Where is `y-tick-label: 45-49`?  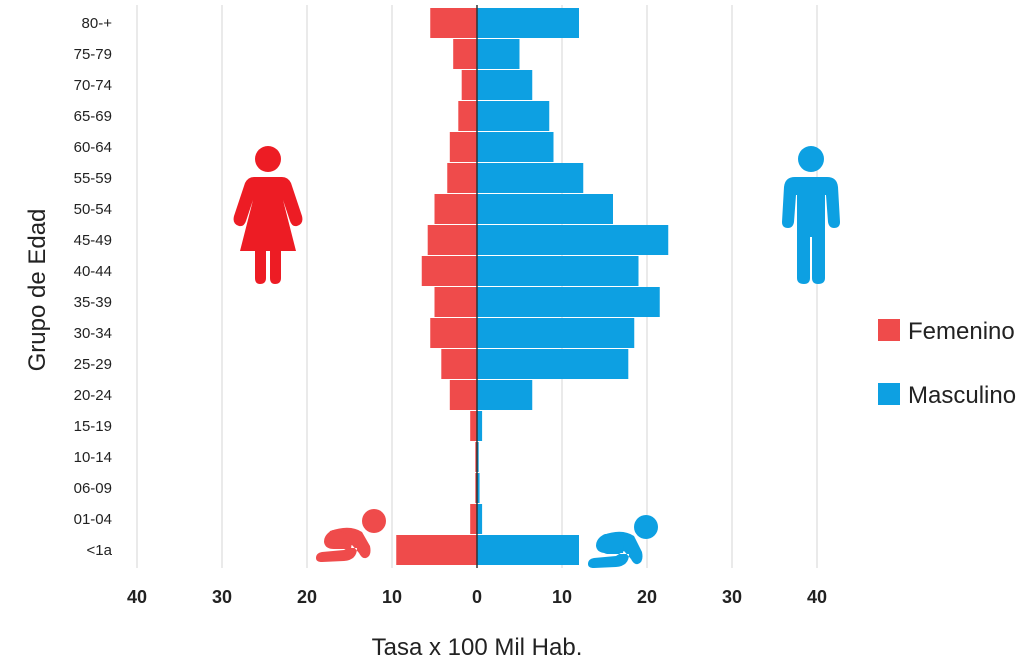 y-tick-label: 45-49 is located at coordinates (93, 240).